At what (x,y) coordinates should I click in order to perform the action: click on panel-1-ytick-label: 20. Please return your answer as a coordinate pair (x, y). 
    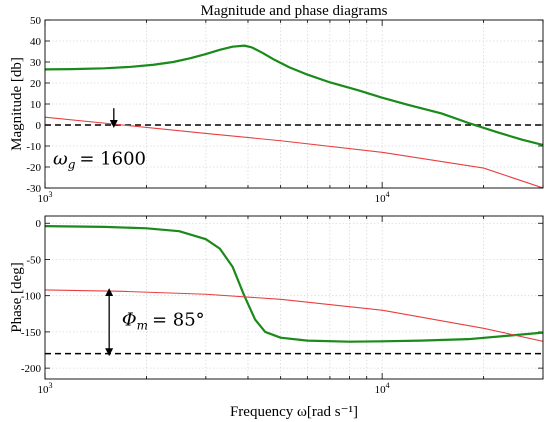
    Looking at the image, I should click on (36, 84).